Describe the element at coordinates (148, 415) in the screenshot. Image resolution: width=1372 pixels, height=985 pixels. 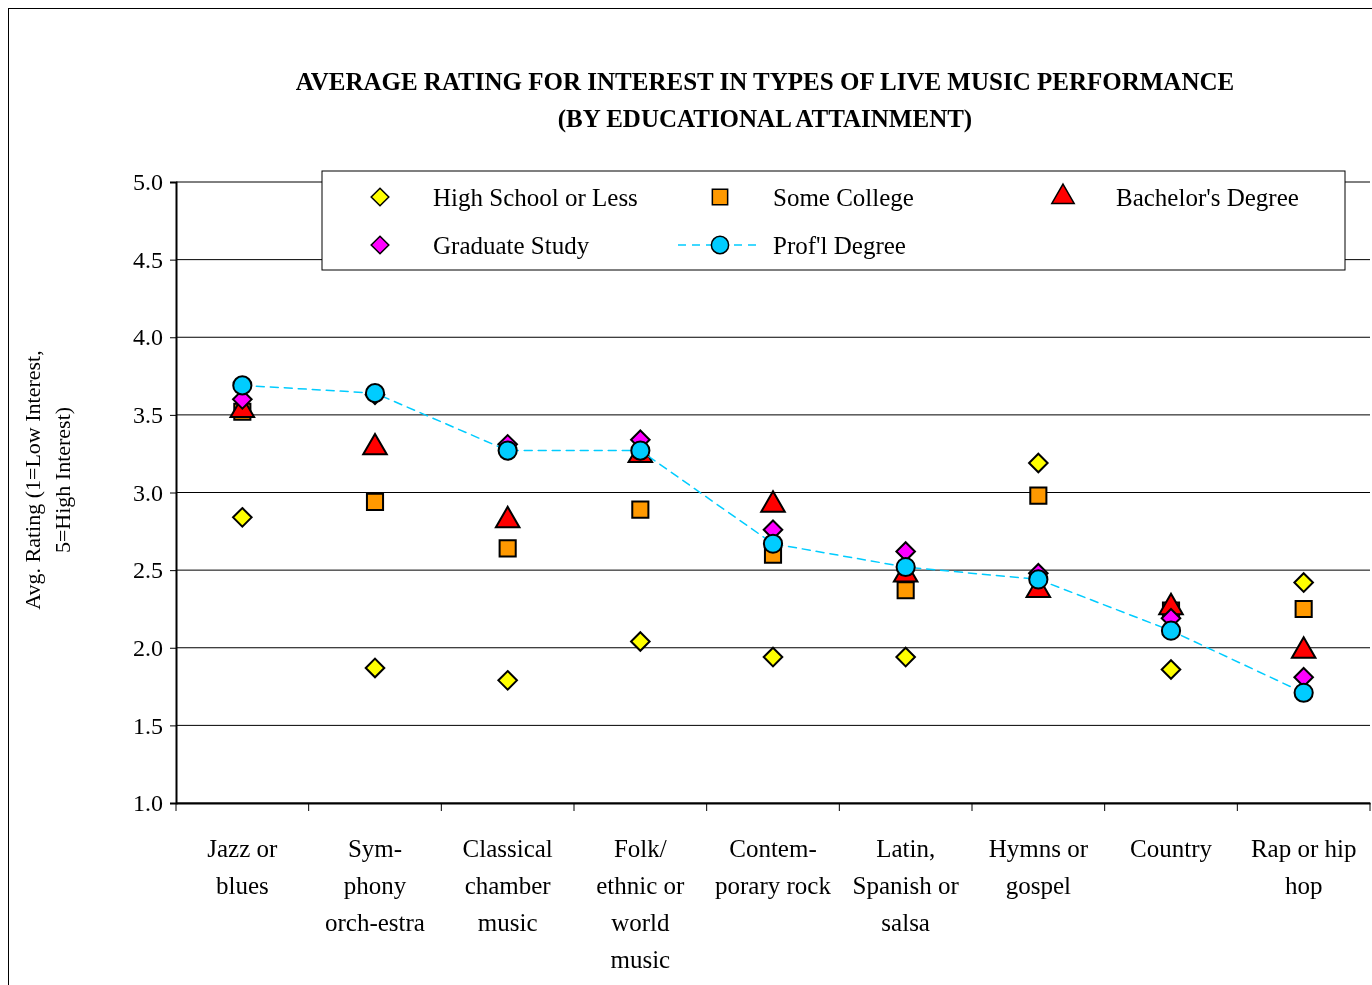
I see `y-tick-label: 3.5` at that location.